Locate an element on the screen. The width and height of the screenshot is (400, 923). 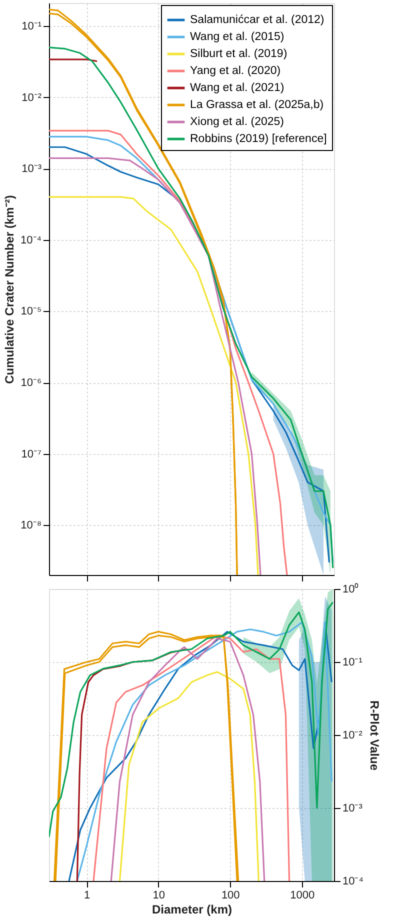
y-tick-label: 10⁻⁶ is located at coordinates (31, 383).